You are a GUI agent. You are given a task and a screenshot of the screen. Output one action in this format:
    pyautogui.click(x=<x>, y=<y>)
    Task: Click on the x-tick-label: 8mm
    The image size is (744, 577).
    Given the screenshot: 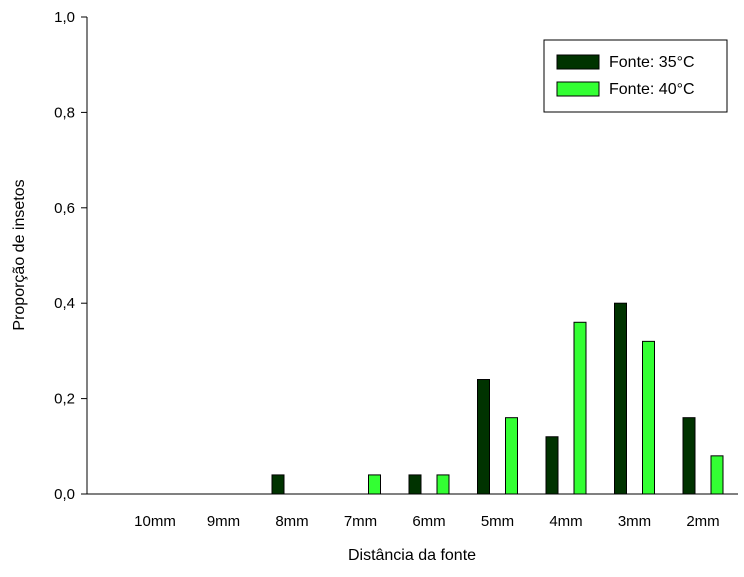 What is the action you would take?
    pyautogui.click(x=291, y=521)
    